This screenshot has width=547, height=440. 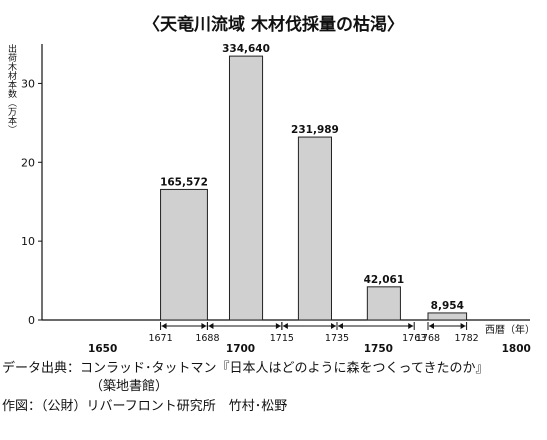 What do you see at coordinates (28, 83) in the screenshot?
I see `y-tick-label: 30` at bounding box center [28, 83].